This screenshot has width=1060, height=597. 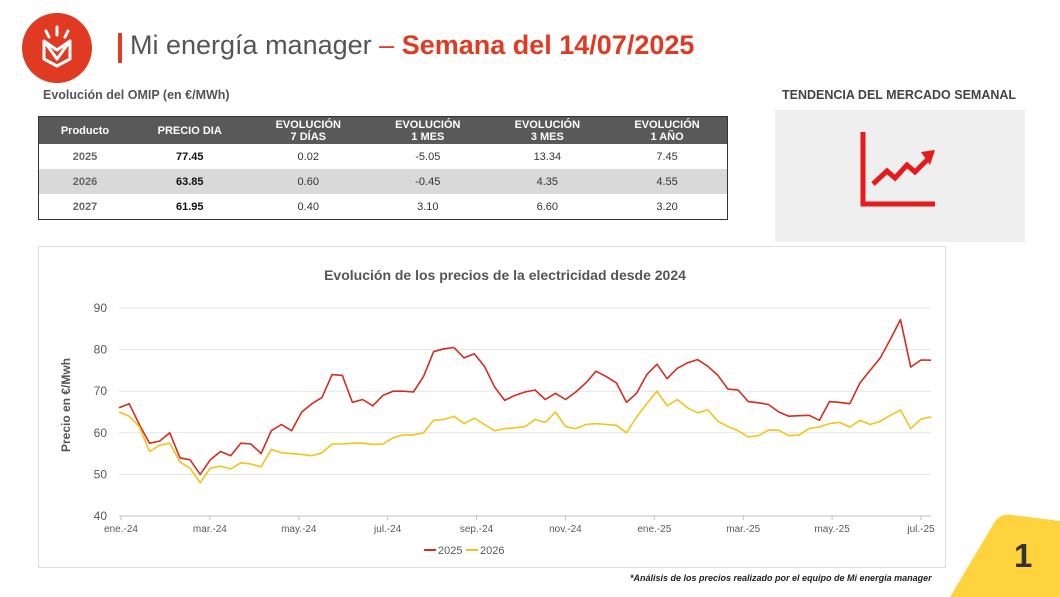 What do you see at coordinates (101, 474) in the screenshot?
I see `chart-y-tick-label: 50` at bounding box center [101, 474].